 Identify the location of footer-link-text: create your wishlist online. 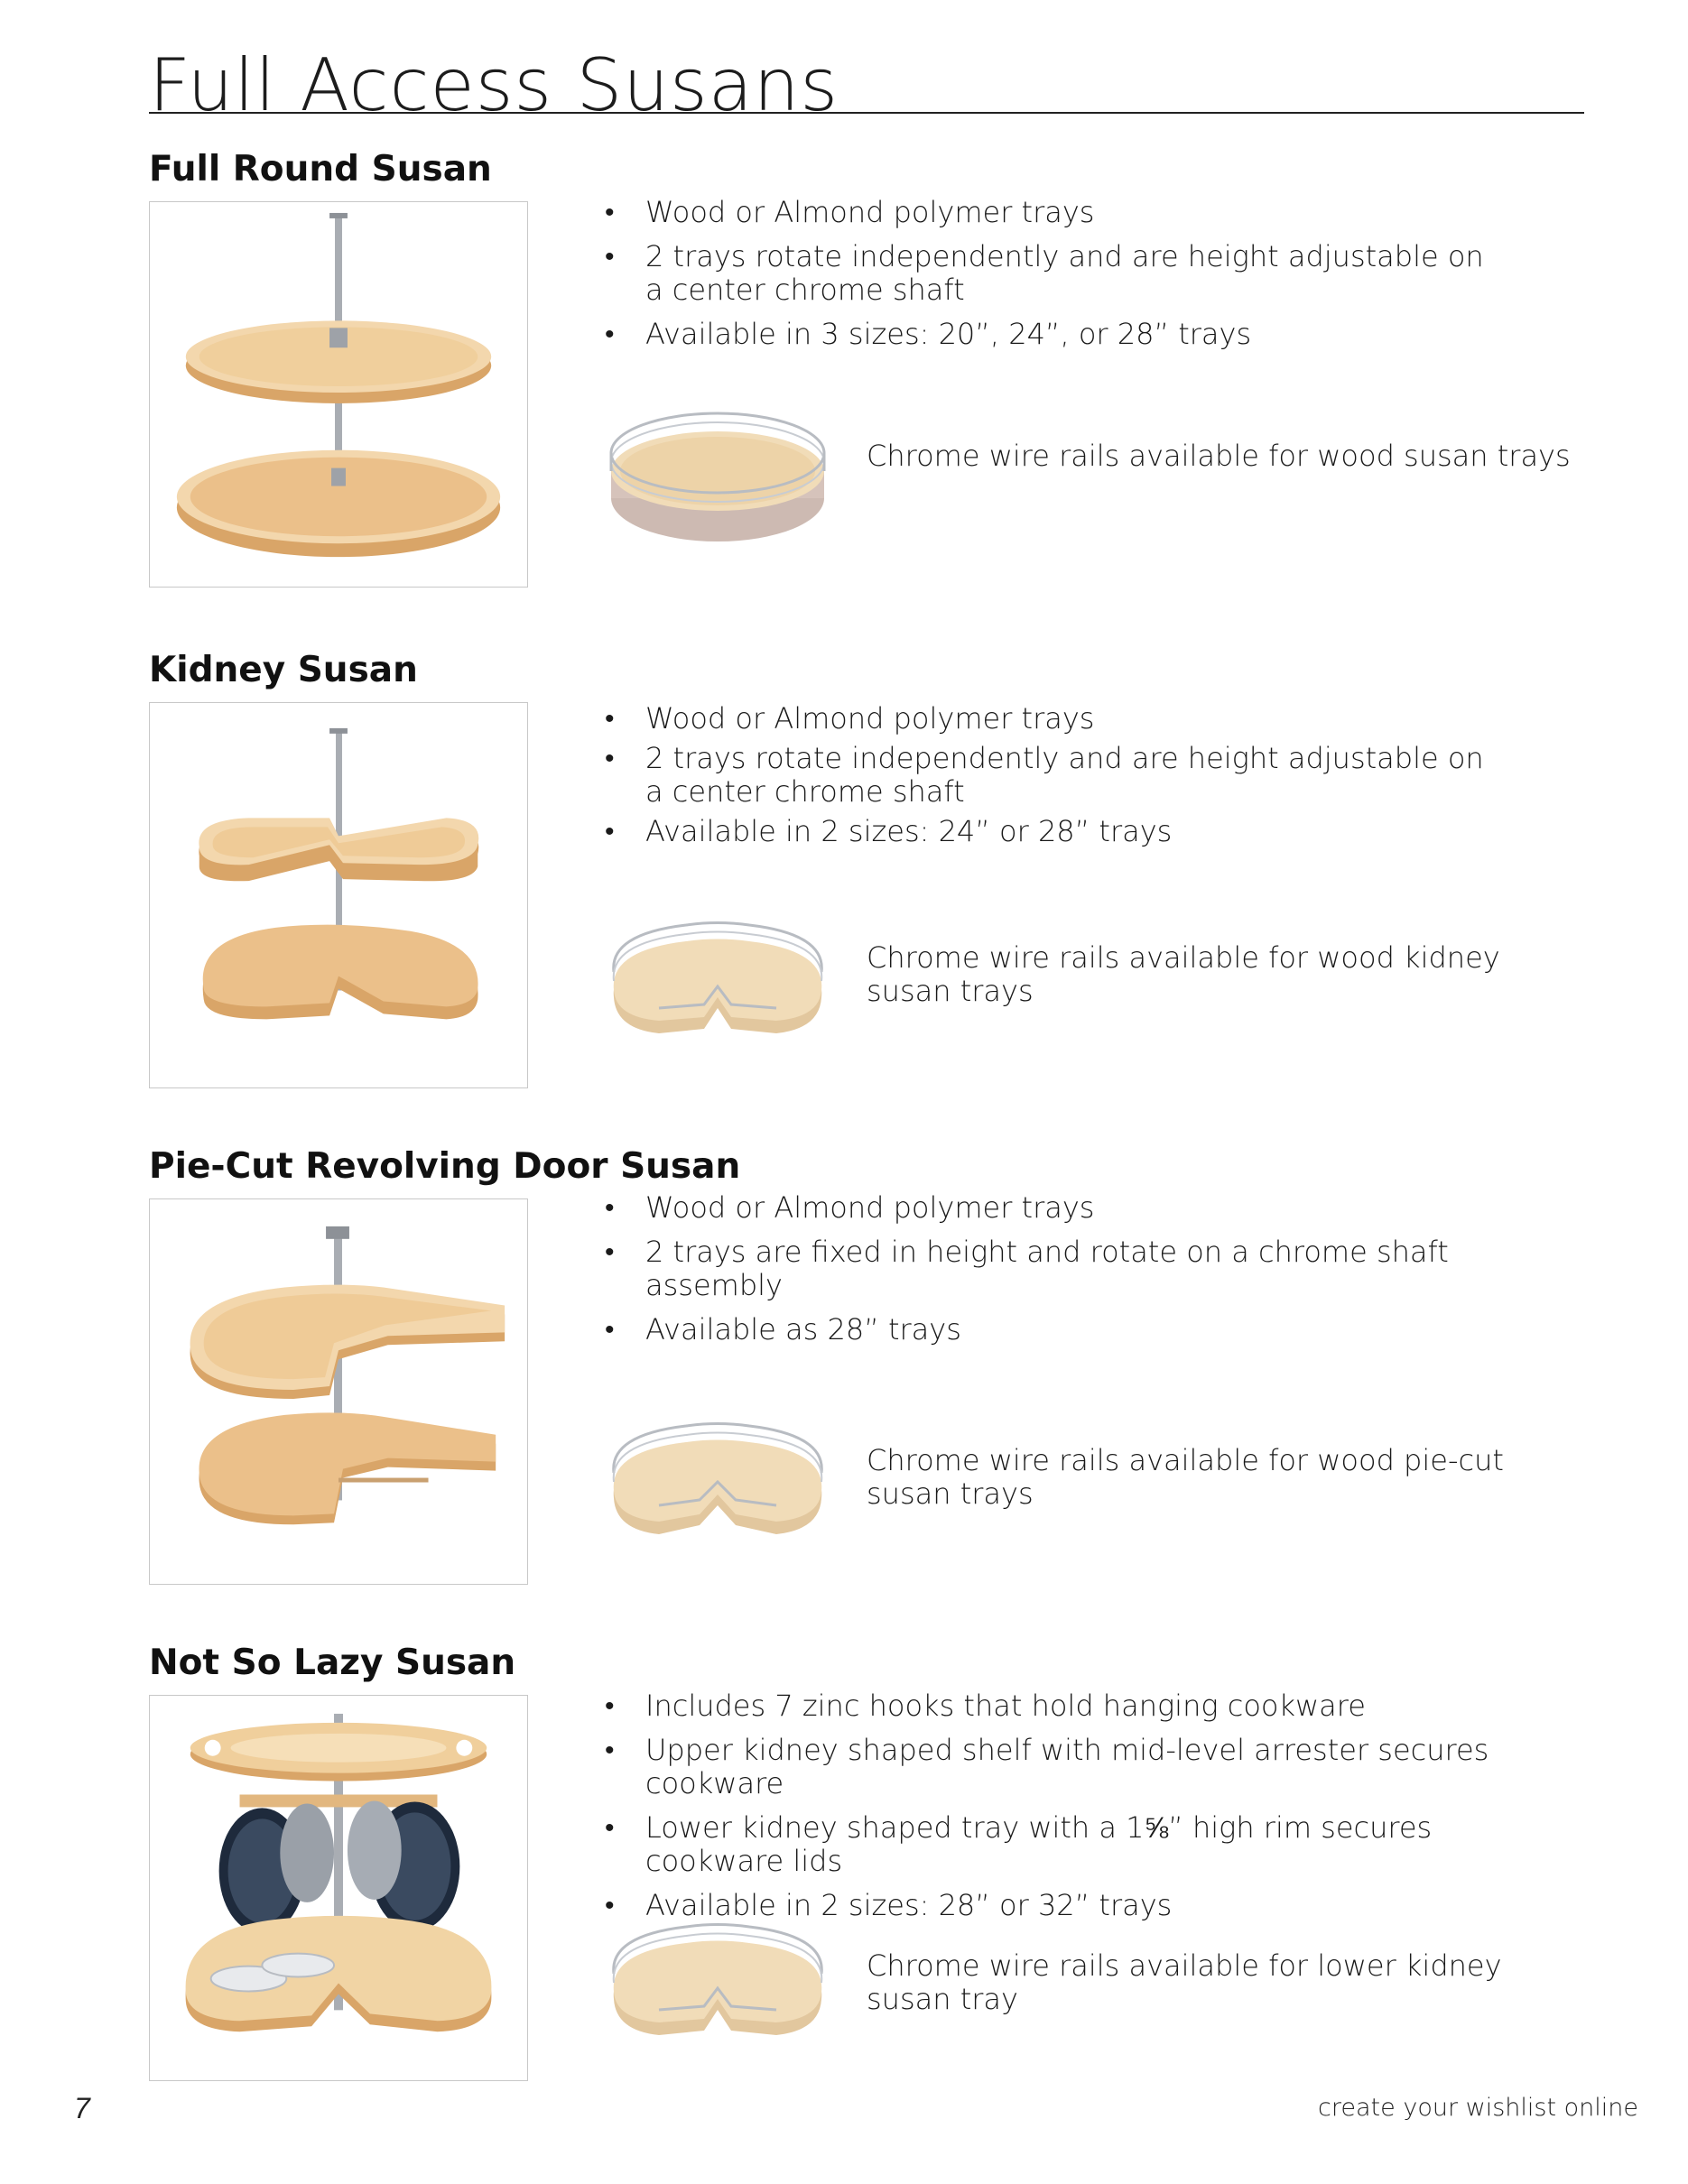
(1478, 2108).